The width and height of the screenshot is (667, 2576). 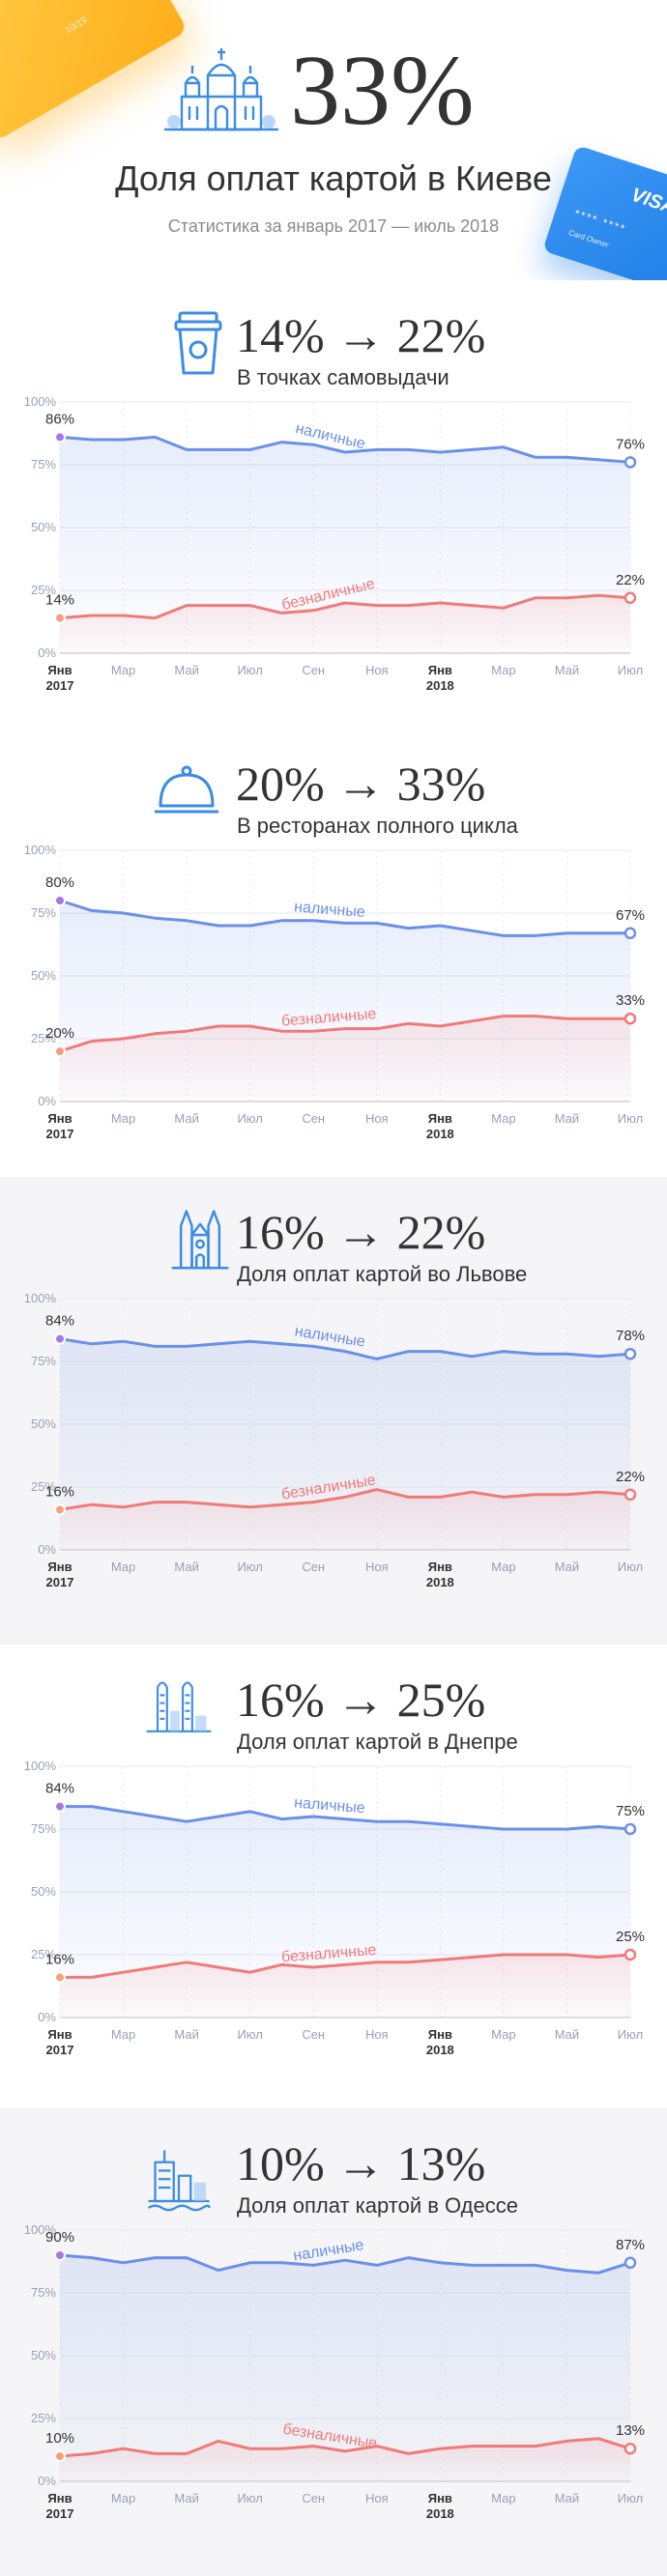 I want to click on card-line-start-label: 14%, so click(x=60, y=600).